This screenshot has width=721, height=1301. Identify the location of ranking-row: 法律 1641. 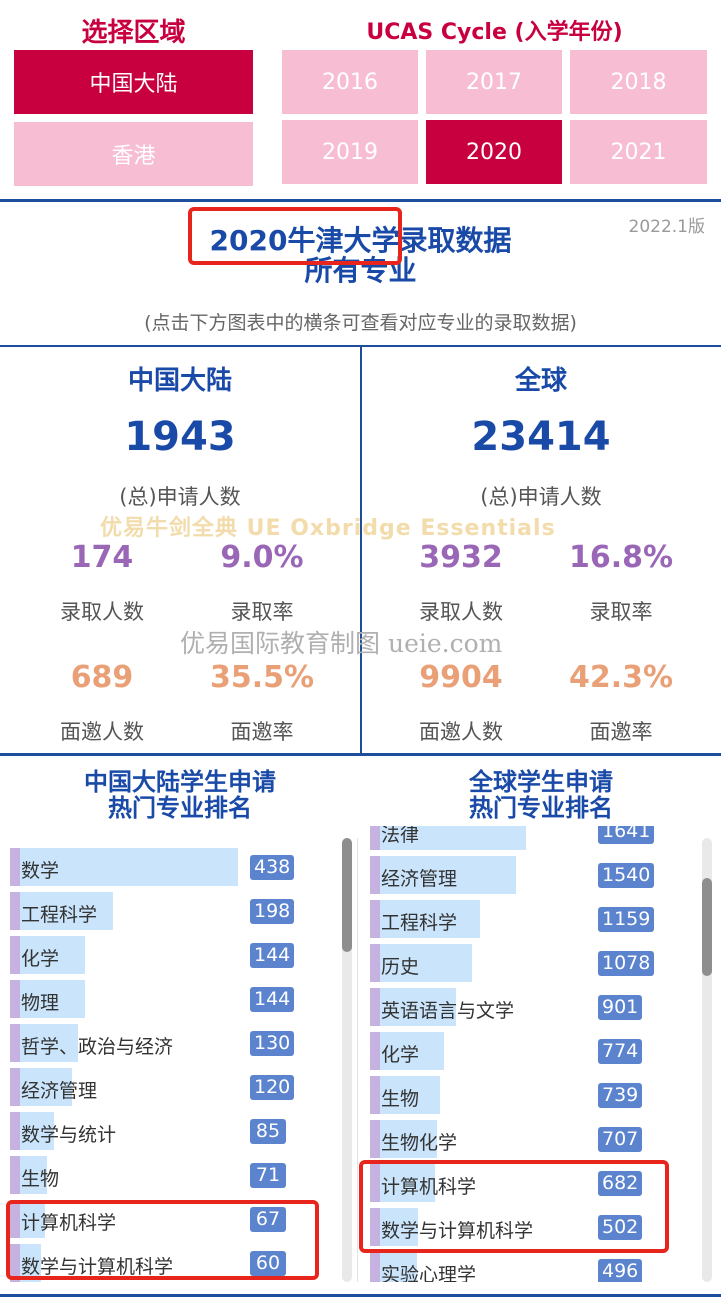
(535, 838).